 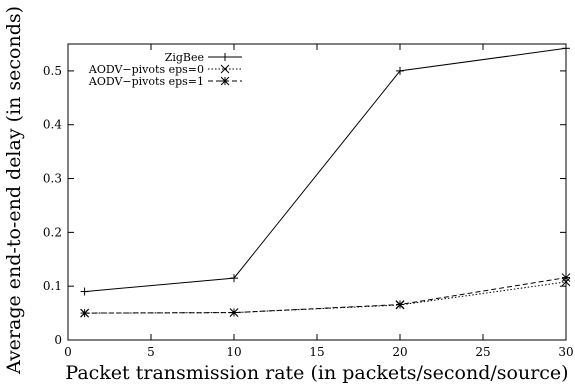 I want to click on y-tick-label-3: 0.3, so click(x=52, y=179).